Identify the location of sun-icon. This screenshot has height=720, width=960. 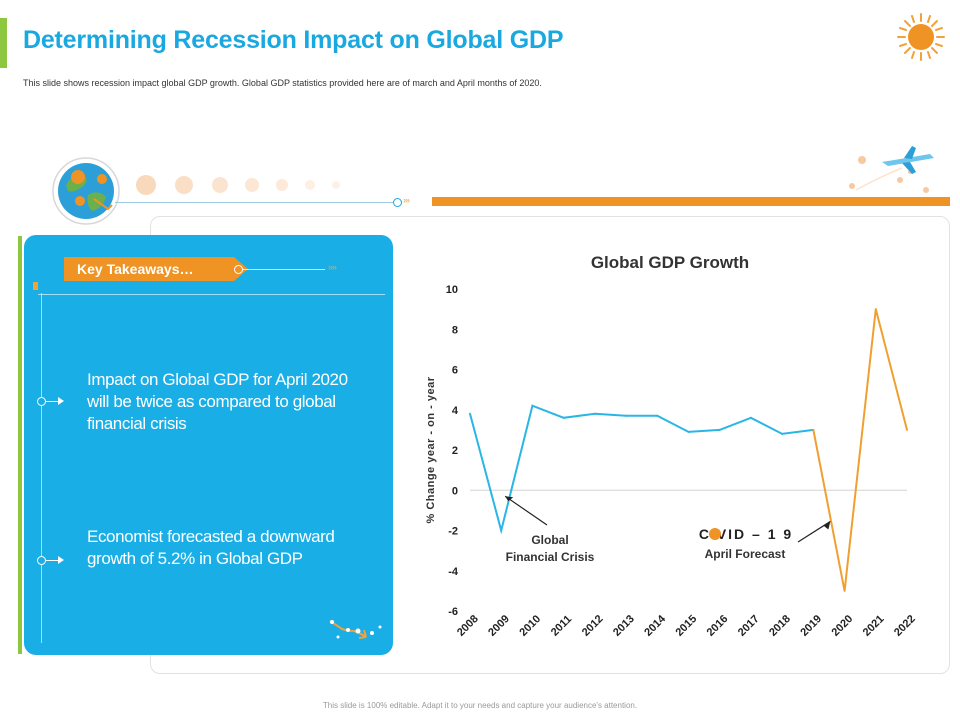
(921, 37).